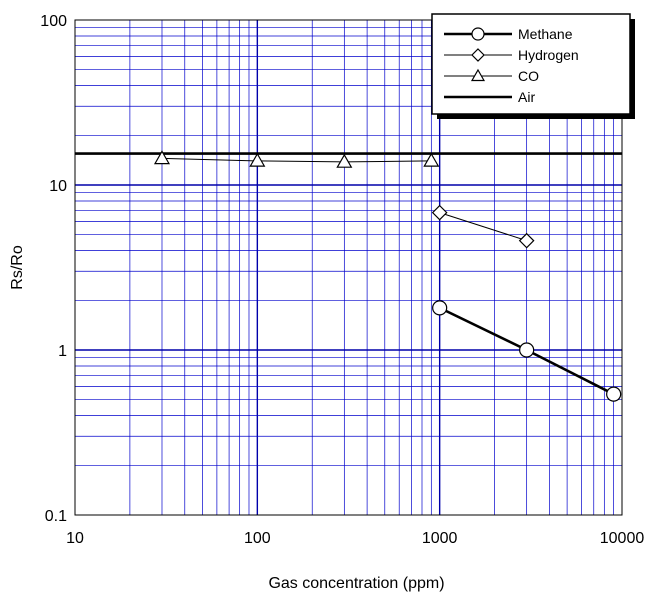 Image resolution: width=654 pixels, height=598 pixels. What do you see at coordinates (58, 186) in the screenshot?
I see `y-tick-label: 10` at bounding box center [58, 186].